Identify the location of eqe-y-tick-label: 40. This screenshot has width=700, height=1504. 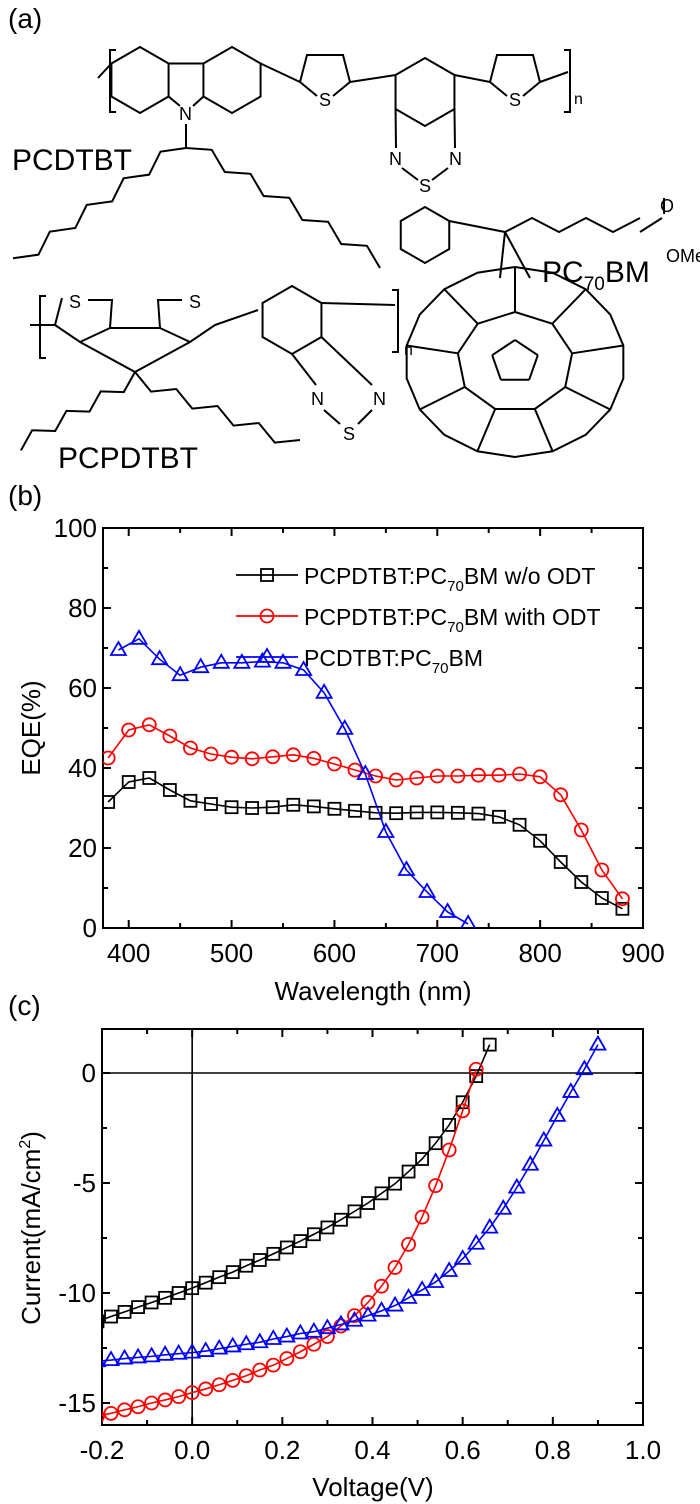
(82, 768).